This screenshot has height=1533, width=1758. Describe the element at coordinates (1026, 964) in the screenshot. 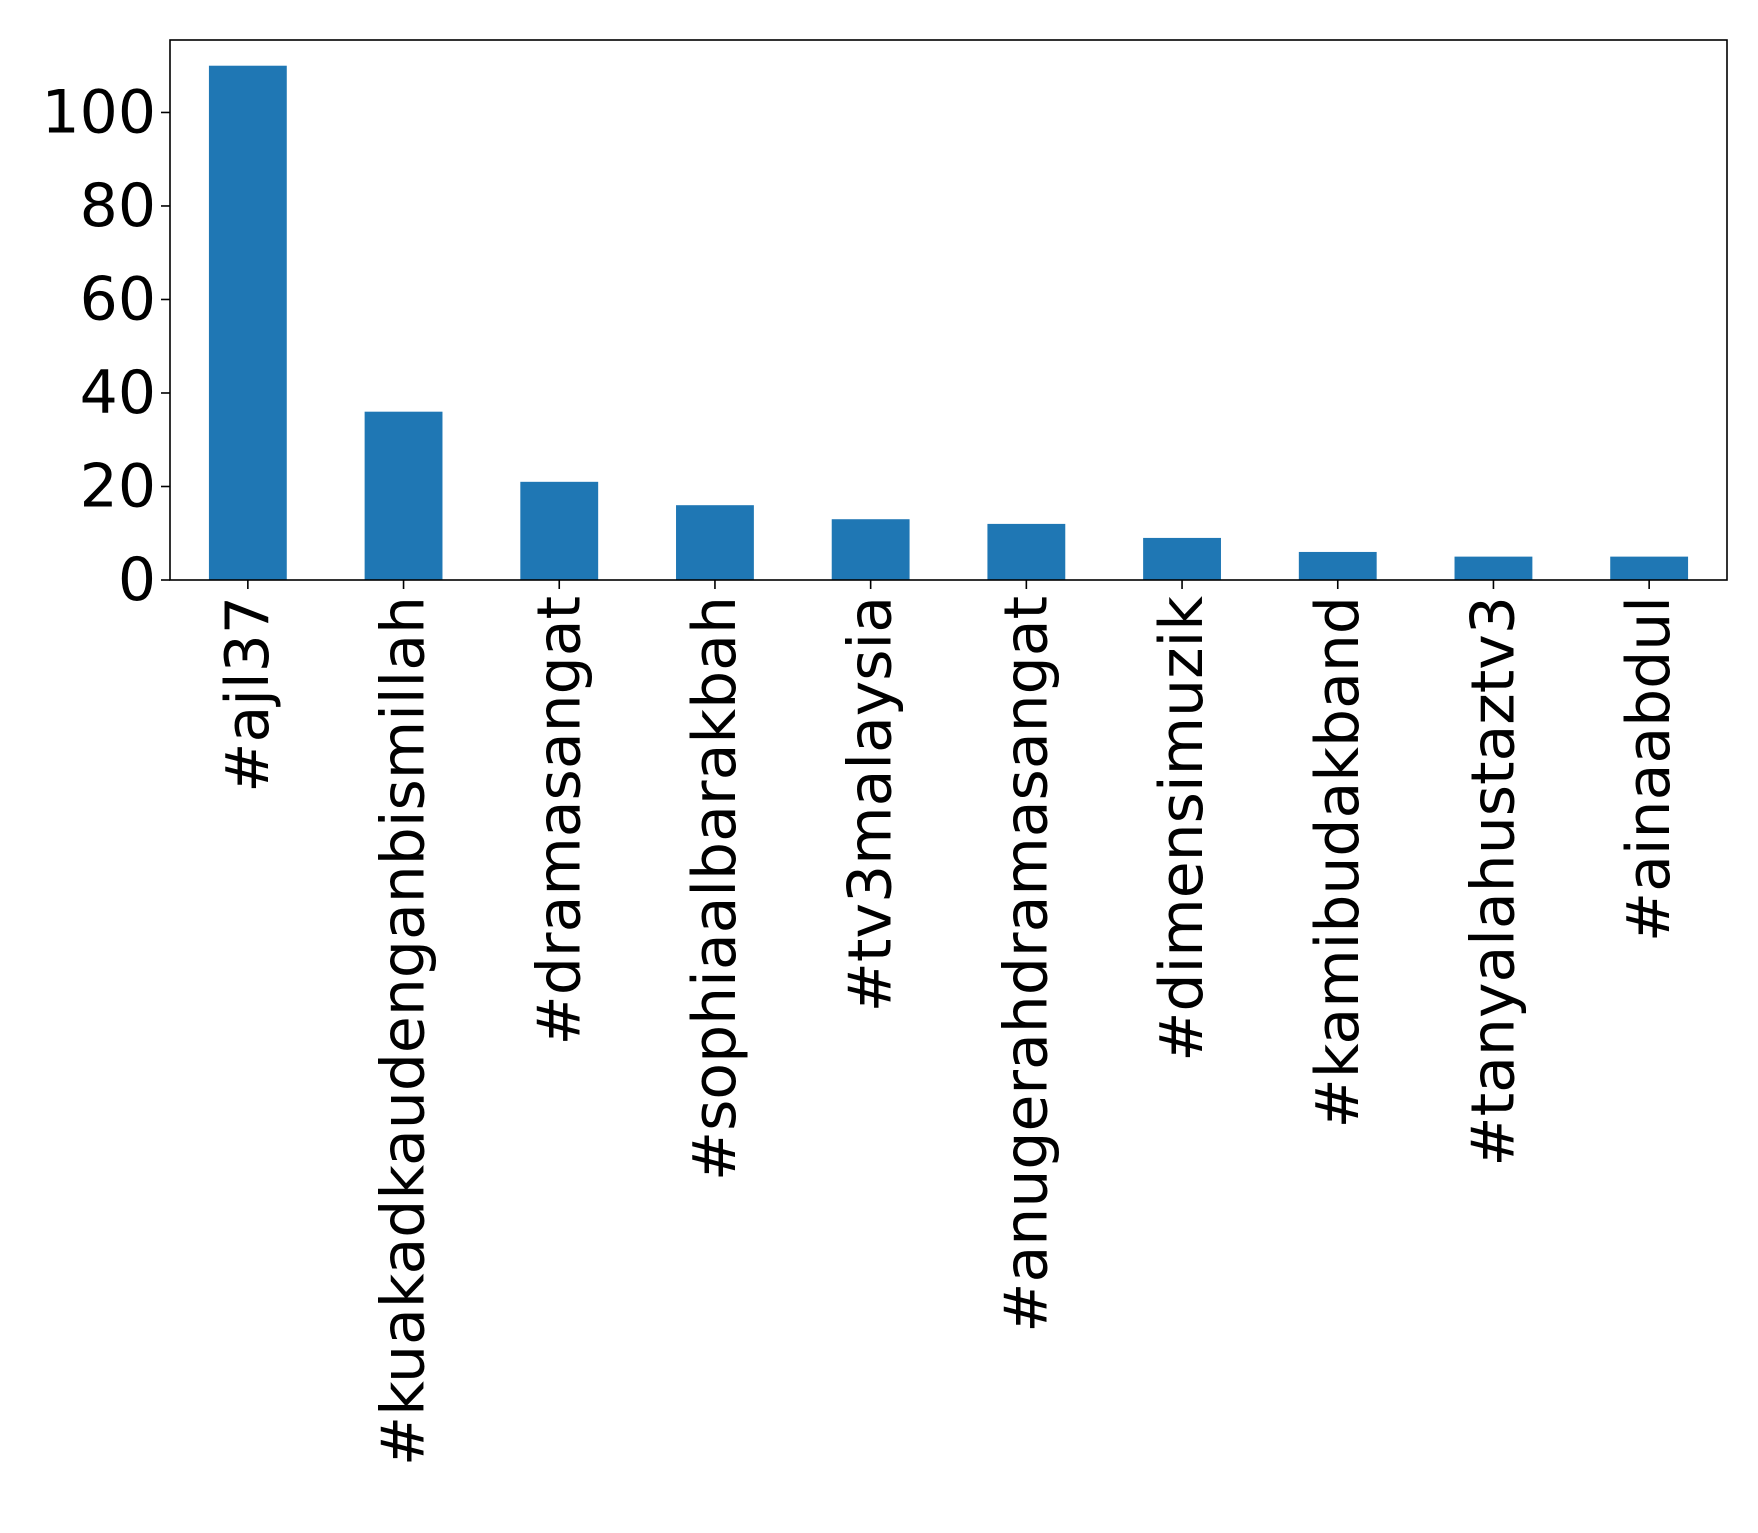

I see `x-tick-label: #anugerahdramasangat` at that location.